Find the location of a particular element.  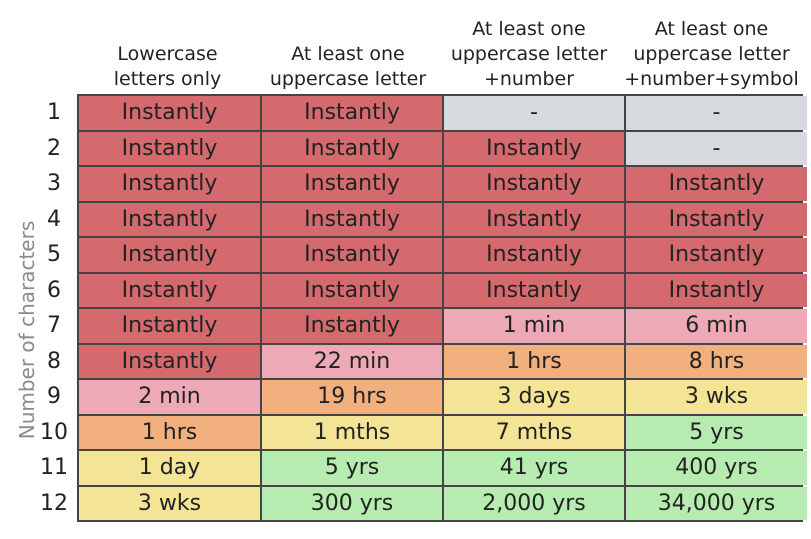

table-cell: 22 min is located at coordinates (352, 361).